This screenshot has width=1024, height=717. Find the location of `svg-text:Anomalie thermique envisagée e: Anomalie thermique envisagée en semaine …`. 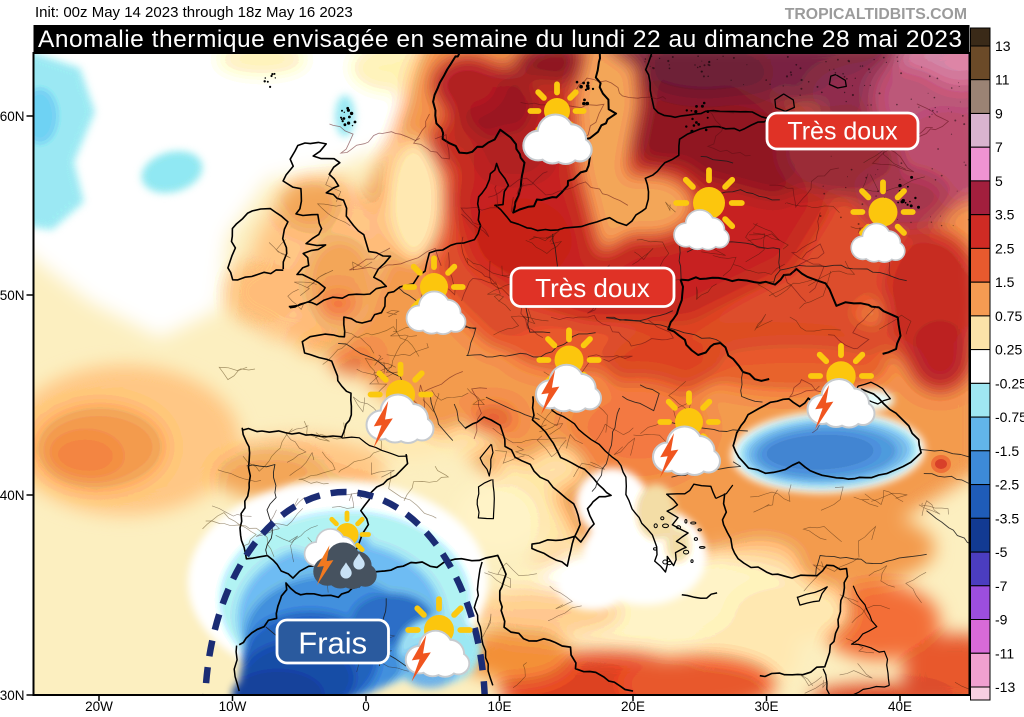

svg-text:Anomalie thermique envisagée e: Anomalie thermique envisagée en semaine … is located at coordinates (500, 39).